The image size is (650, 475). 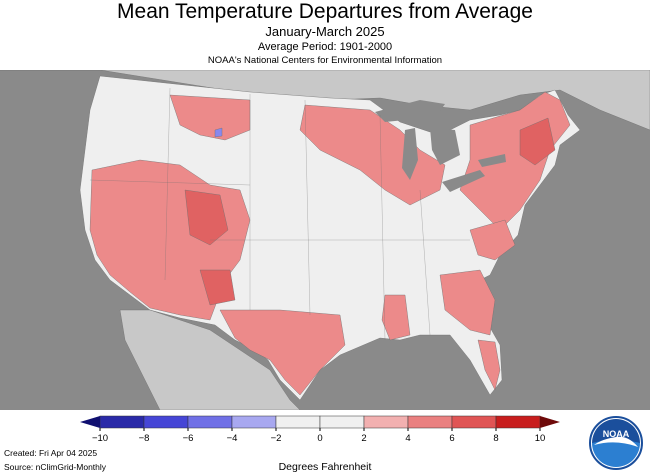 What do you see at coordinates (616, 434) in the screenshot?
I see `noaa-logo-text: NOAA` at bounding box center [616, 434].